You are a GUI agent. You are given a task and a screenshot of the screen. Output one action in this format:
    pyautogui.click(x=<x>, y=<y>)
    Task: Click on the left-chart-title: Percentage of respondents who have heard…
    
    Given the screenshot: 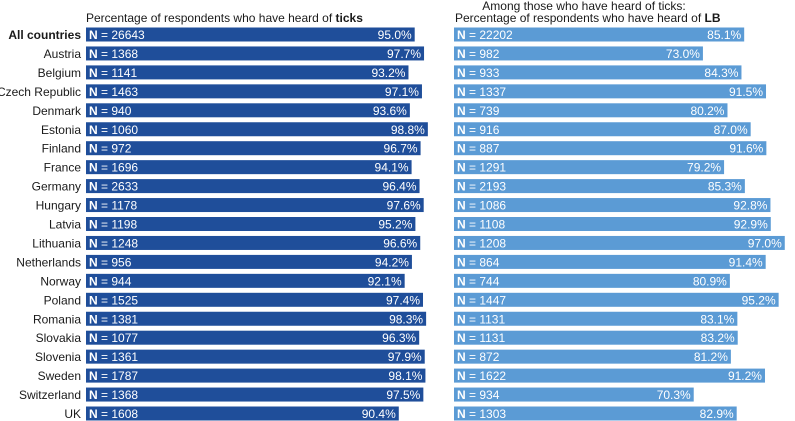 What is the action you would take?
    pyautogui.click(x=224, y=18)
    